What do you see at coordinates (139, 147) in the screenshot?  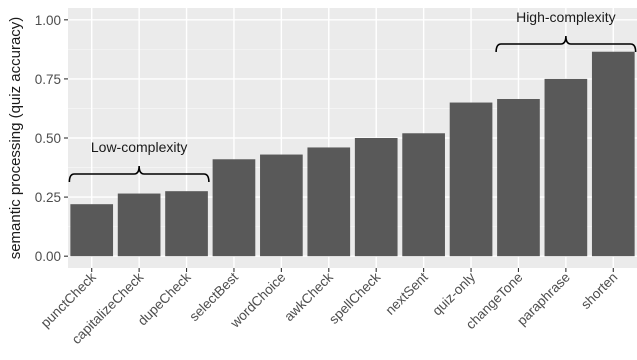 I see `annotation-label: Low-complexity` at bounding box center [139, 147].